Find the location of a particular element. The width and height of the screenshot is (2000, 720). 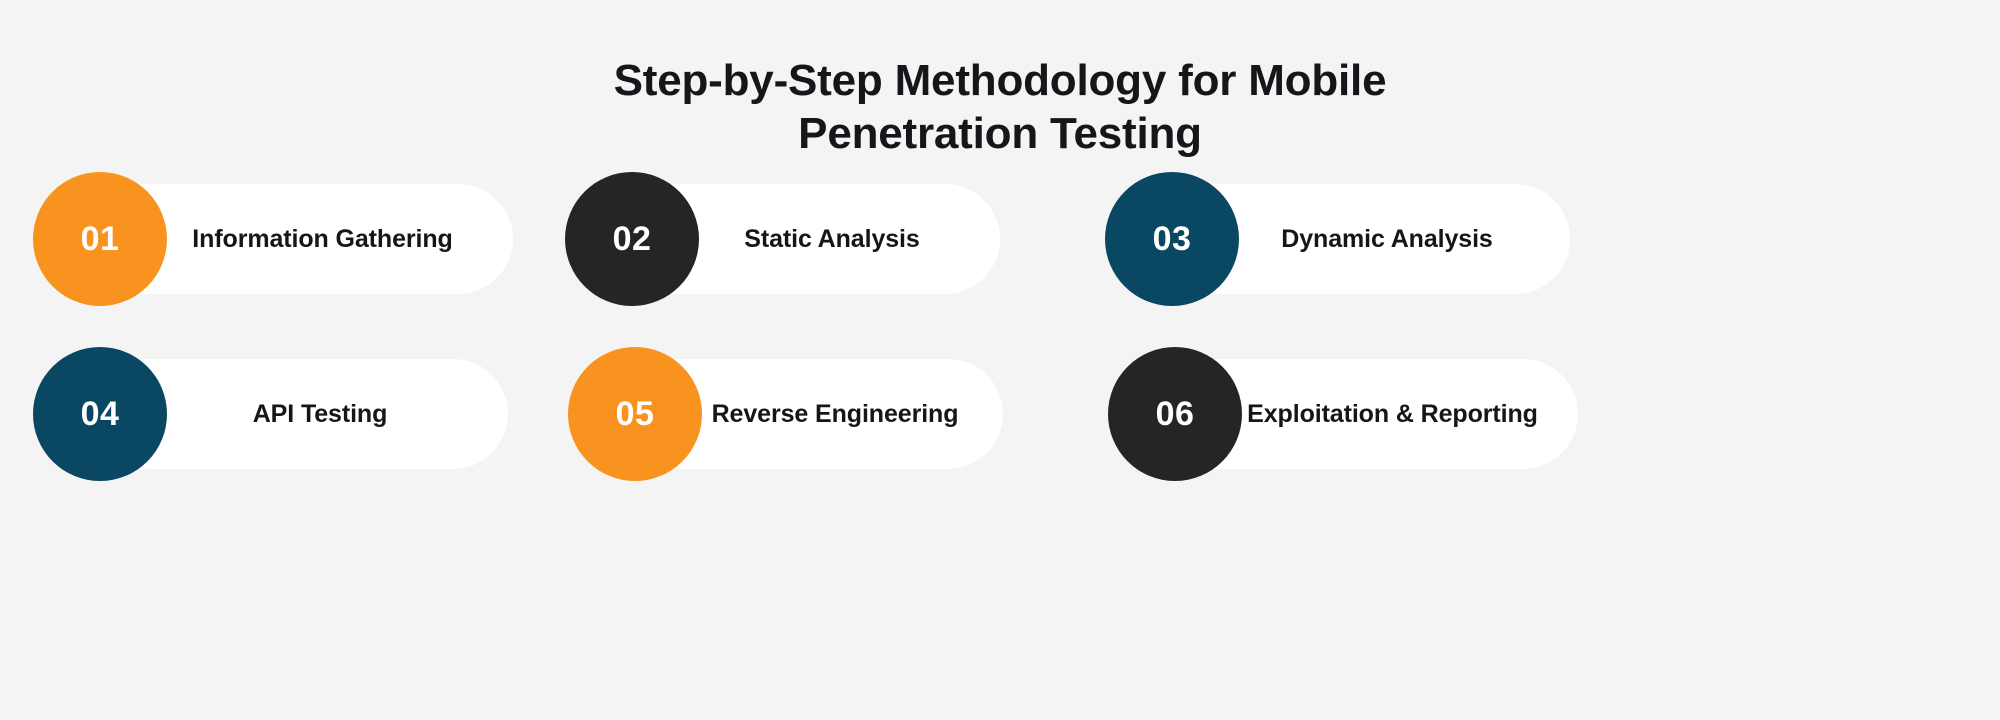

step-circle-04: 04 is located at coordinates (100, 414).